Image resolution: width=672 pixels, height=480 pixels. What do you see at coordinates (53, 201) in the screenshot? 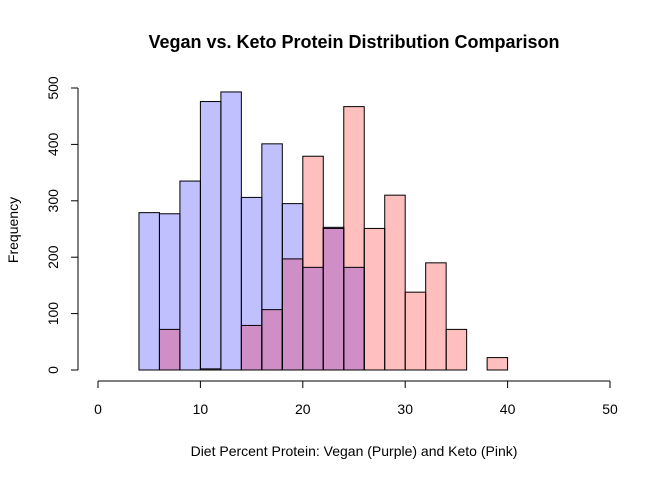
I see `y-tick-label: 300` at bounding box center [53, 201].